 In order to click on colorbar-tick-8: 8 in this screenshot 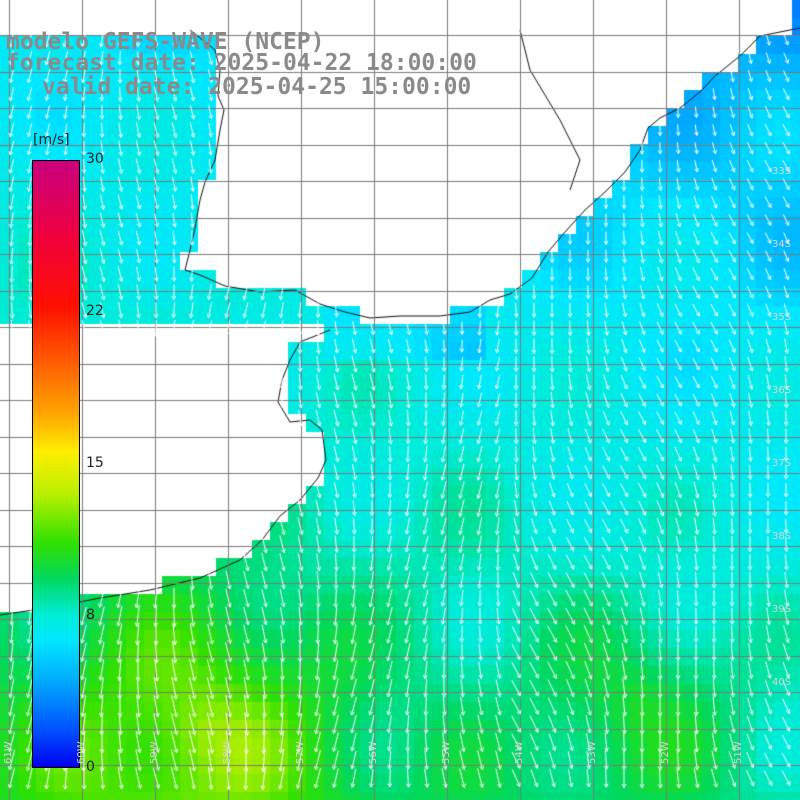, I will do `click(90, 615)`.